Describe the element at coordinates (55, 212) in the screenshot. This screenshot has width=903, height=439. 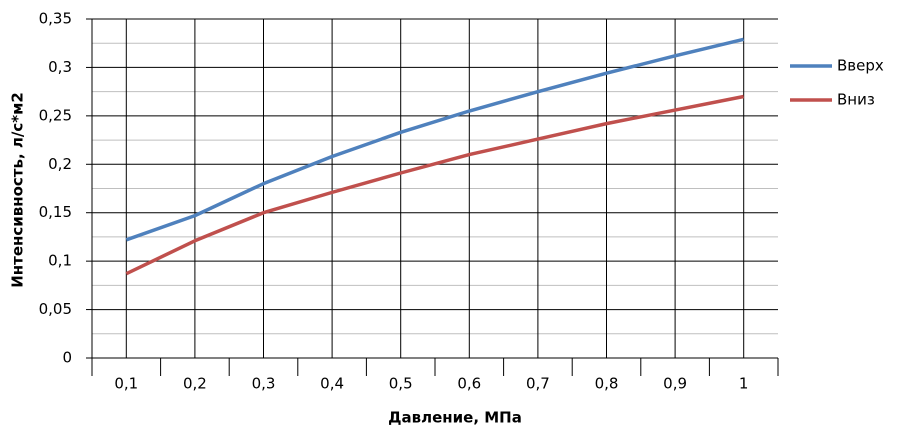
I see `y-tick-label: 0,15` at that location.